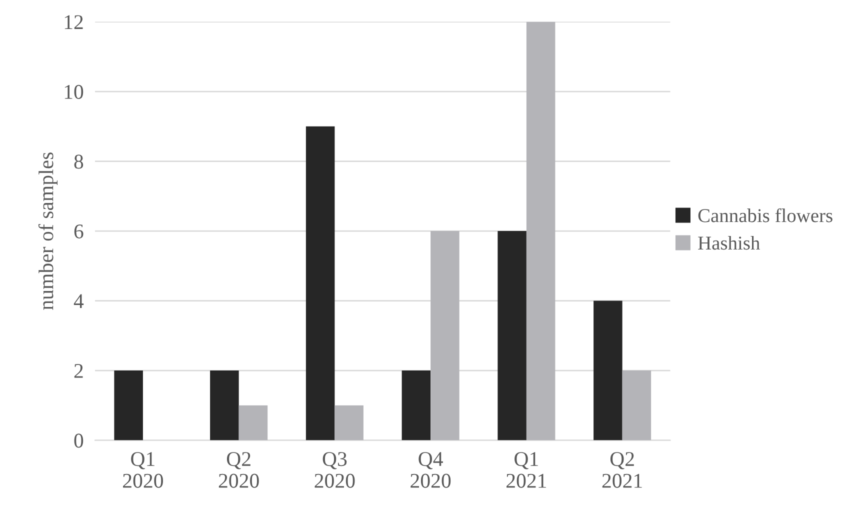 The image size is (856, 518). I want to click on y-tick-label: 2, so click(78, 371).